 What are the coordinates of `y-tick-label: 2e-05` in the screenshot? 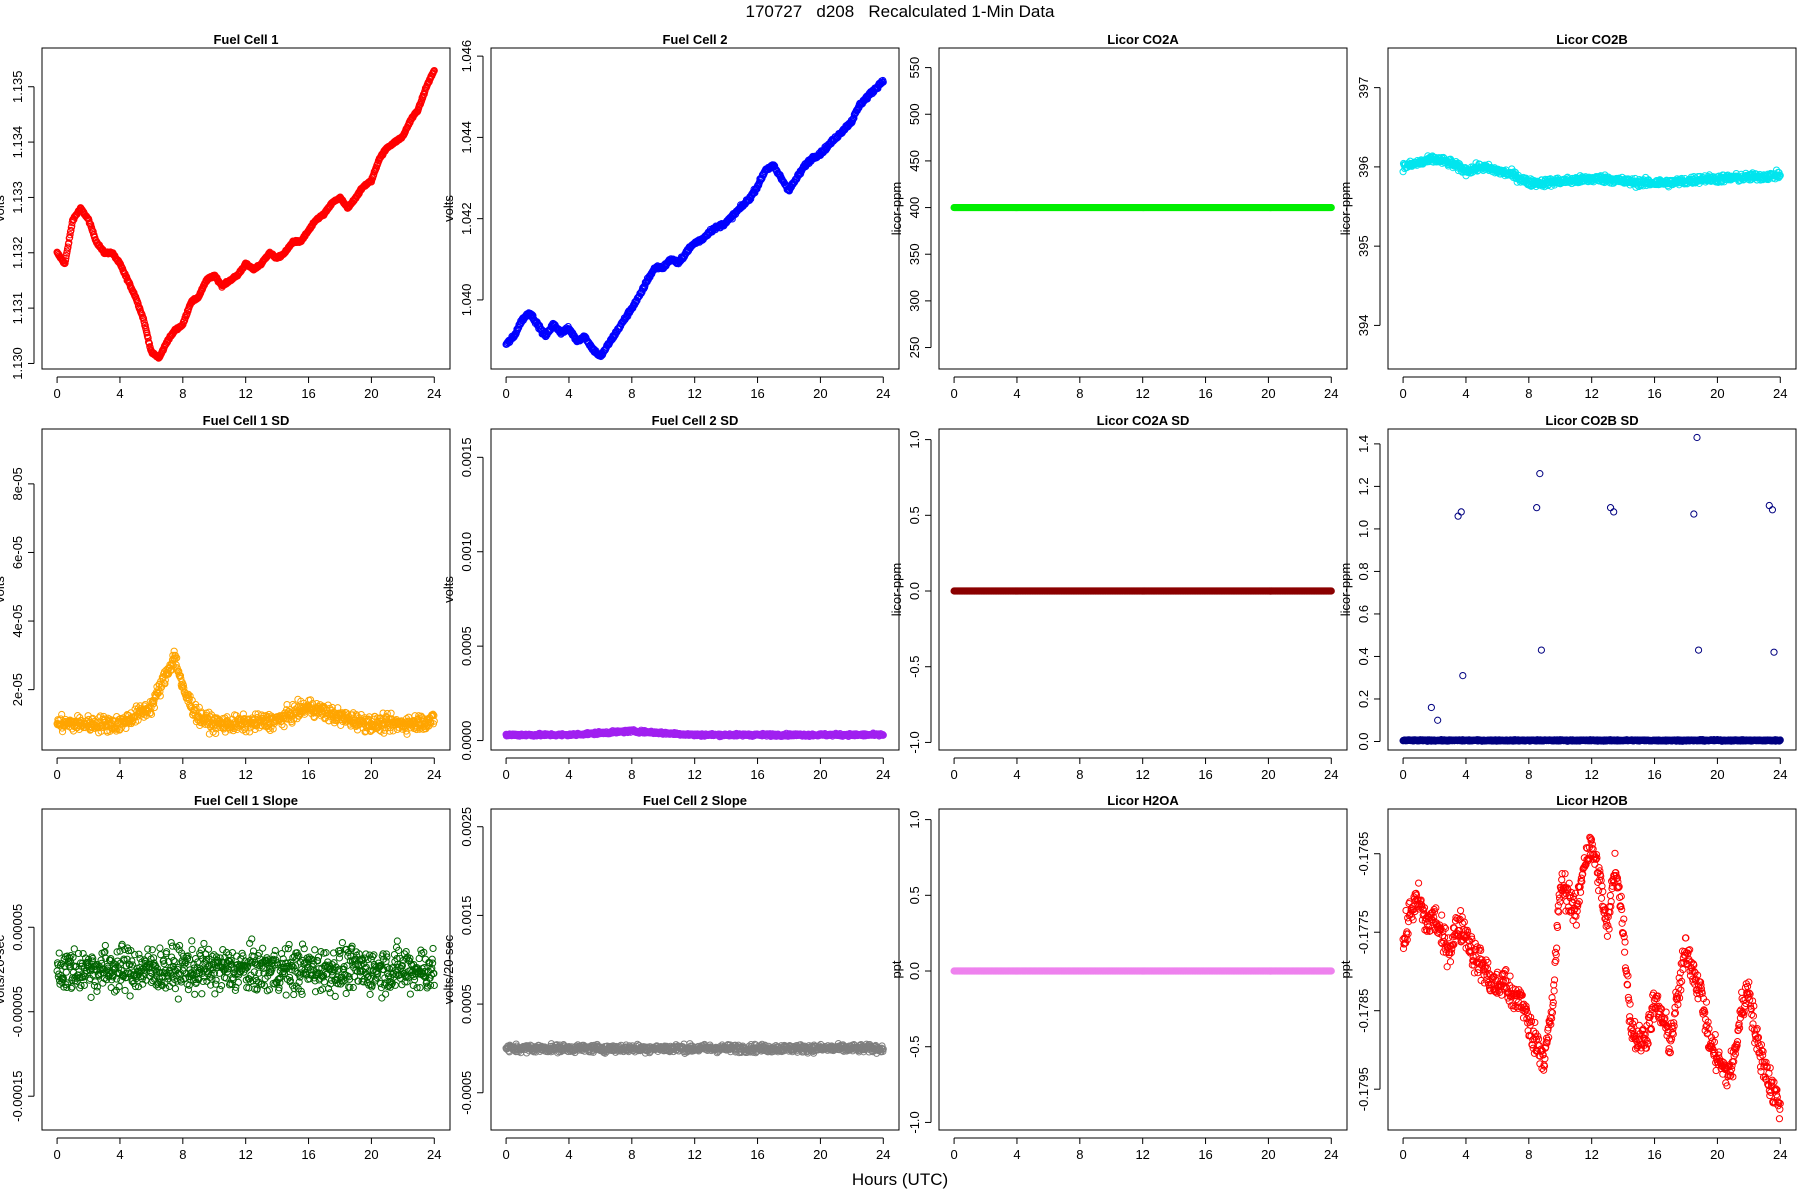 It's located at (17, 689).